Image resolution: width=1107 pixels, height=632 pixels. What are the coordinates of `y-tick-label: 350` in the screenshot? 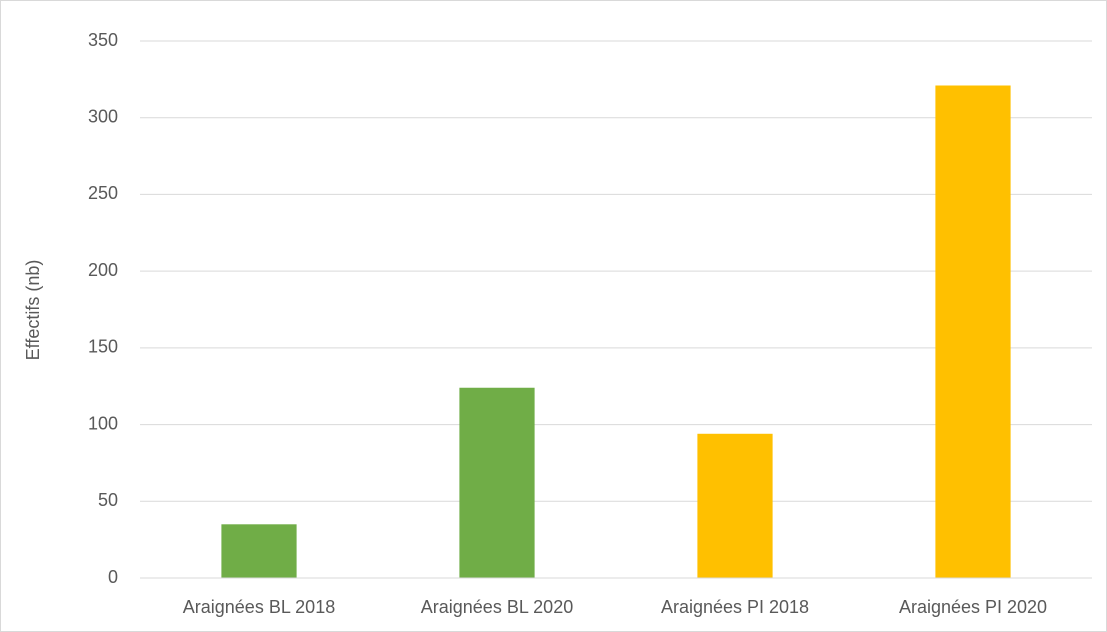 It's located at (103, 40).